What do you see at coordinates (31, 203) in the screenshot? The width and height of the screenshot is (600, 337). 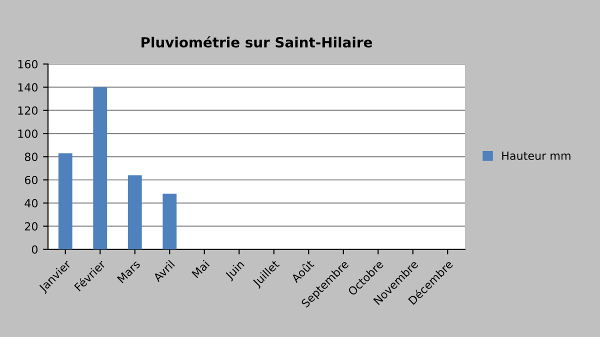 I see `y-tick-label: 40` at bounding box center [31, 203].